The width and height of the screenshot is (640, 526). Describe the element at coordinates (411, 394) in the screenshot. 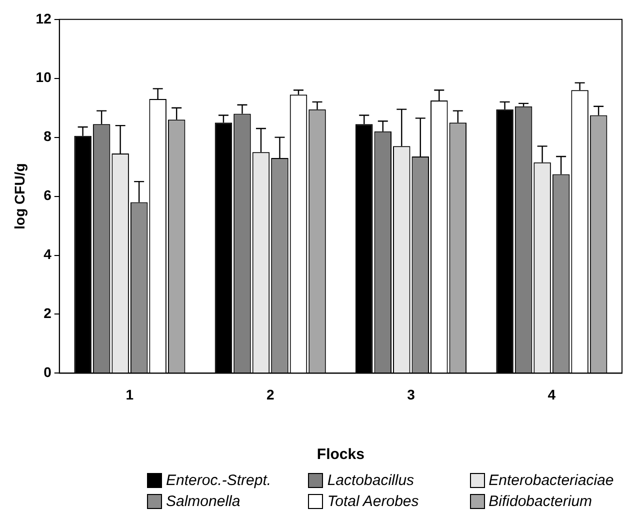

I see `x-tick-label: 3` at that location.